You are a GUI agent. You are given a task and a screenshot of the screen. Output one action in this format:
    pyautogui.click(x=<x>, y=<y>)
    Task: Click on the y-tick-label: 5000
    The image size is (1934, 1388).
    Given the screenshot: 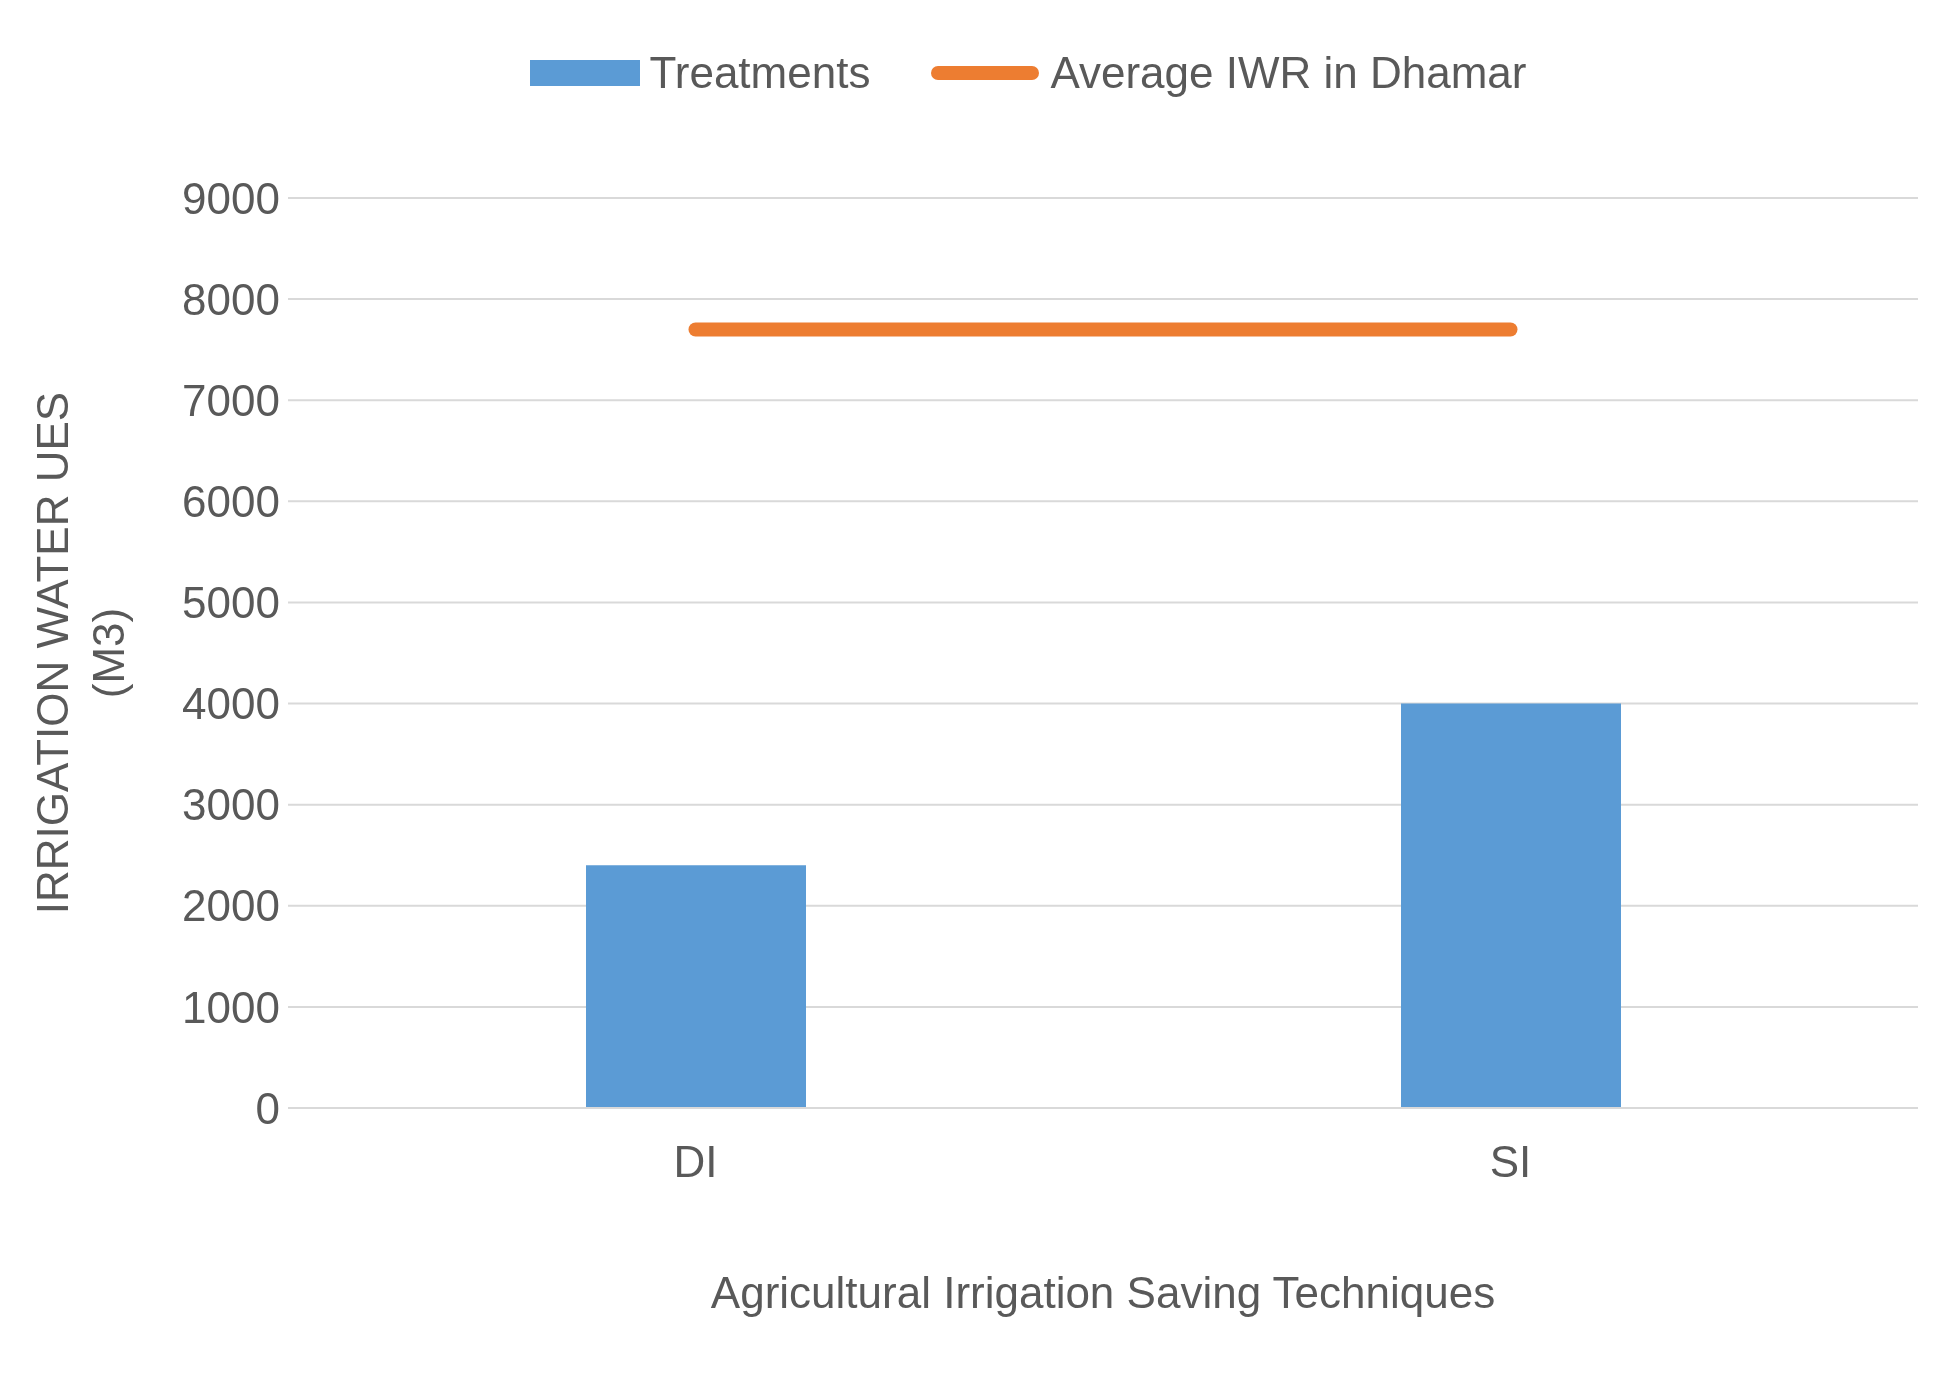 What is the action you would take?
    pyautogui.click(x=231, y=603)
    